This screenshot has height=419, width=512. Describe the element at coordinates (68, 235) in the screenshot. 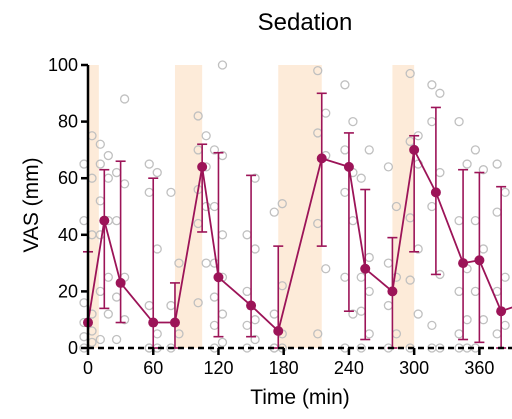

I see `y-tick-label: 40` at that location.